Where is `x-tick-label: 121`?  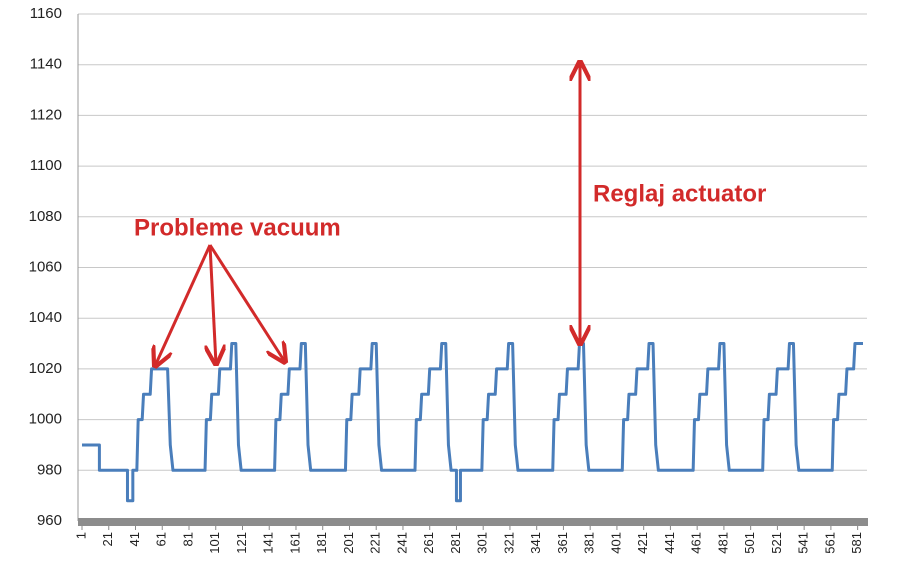 x-tick-label: 121 is located at coordinates (241, 543).